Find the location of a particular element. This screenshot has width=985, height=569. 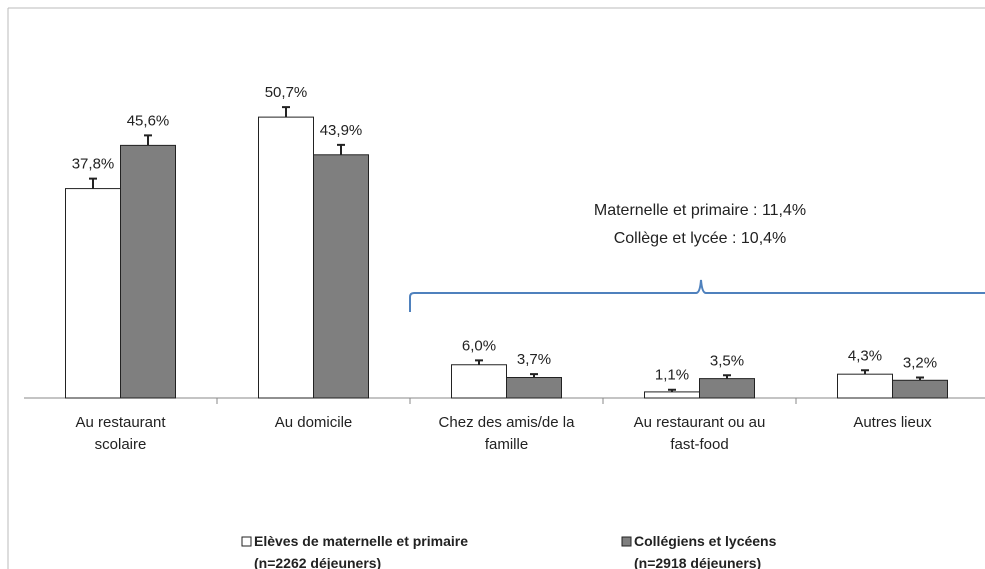

x-tick-label: Autres lieux is located at coordinates (892, 422).